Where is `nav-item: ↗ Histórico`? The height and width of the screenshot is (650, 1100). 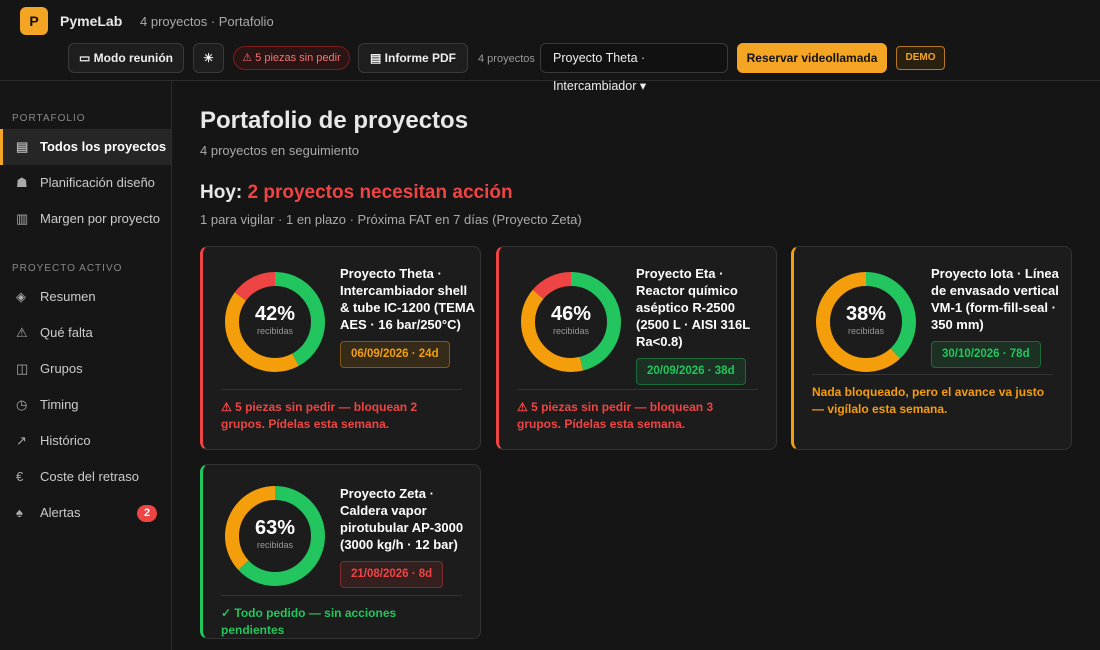 nav-item: ↗ Histórico is located at coordinates (53, 440).